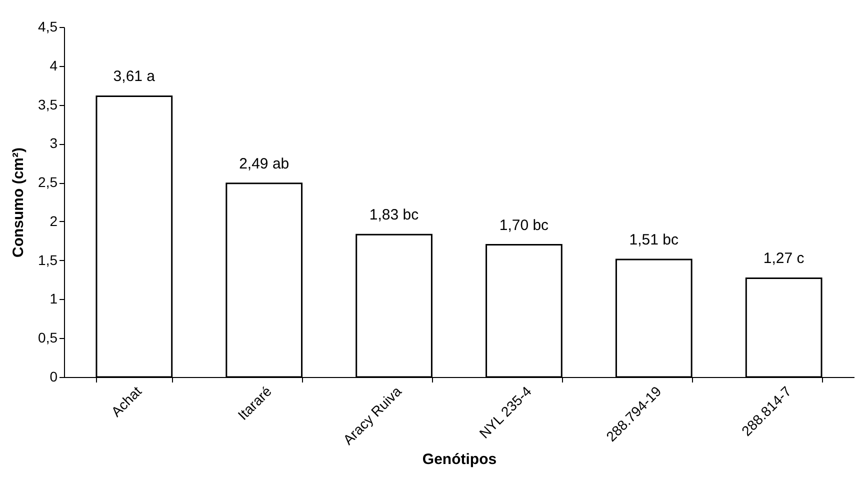 This screenshot has width=866, height=501. I want to click on x-axis-title: Genótipos, so click(459, 459).